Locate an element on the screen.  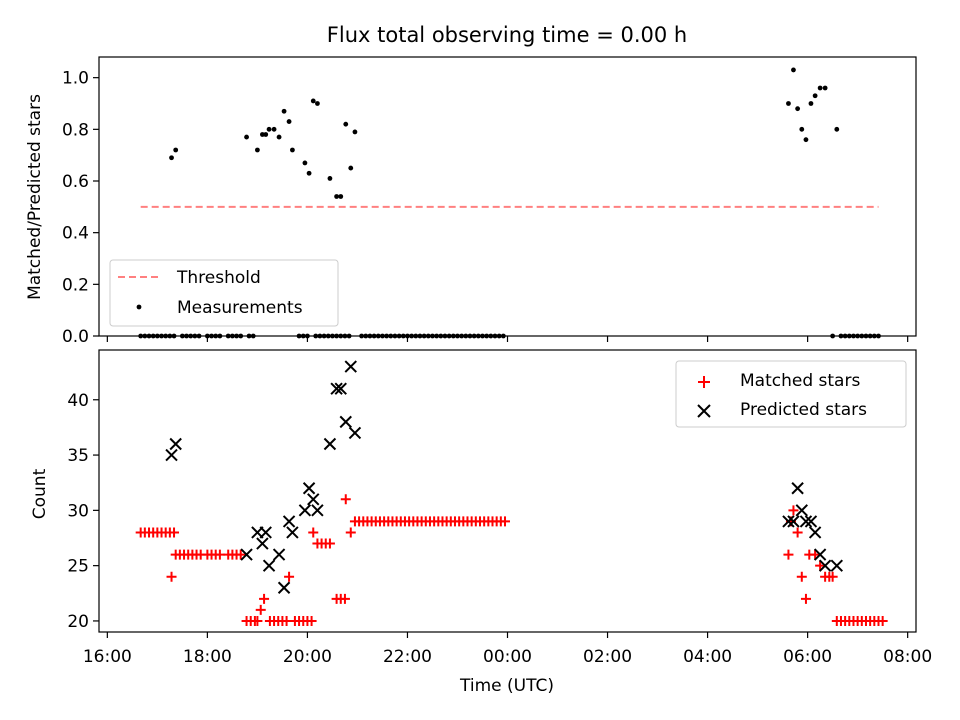
top-y-tick-label: 0.6 is located at coordinates (75, 182).